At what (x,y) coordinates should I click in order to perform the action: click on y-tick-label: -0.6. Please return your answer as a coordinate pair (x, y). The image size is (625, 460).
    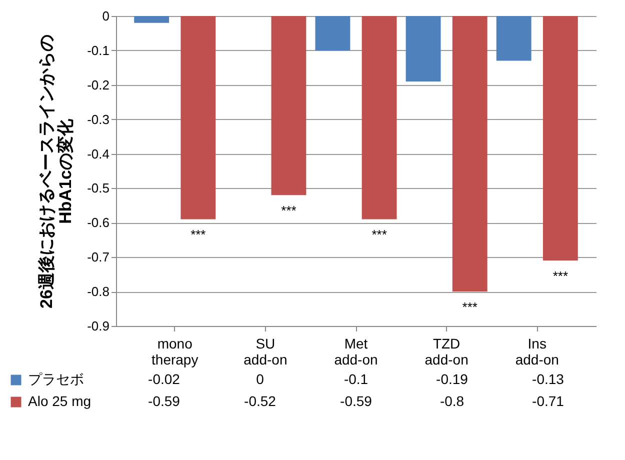
    Looking at the image, I should click on (98, 222).